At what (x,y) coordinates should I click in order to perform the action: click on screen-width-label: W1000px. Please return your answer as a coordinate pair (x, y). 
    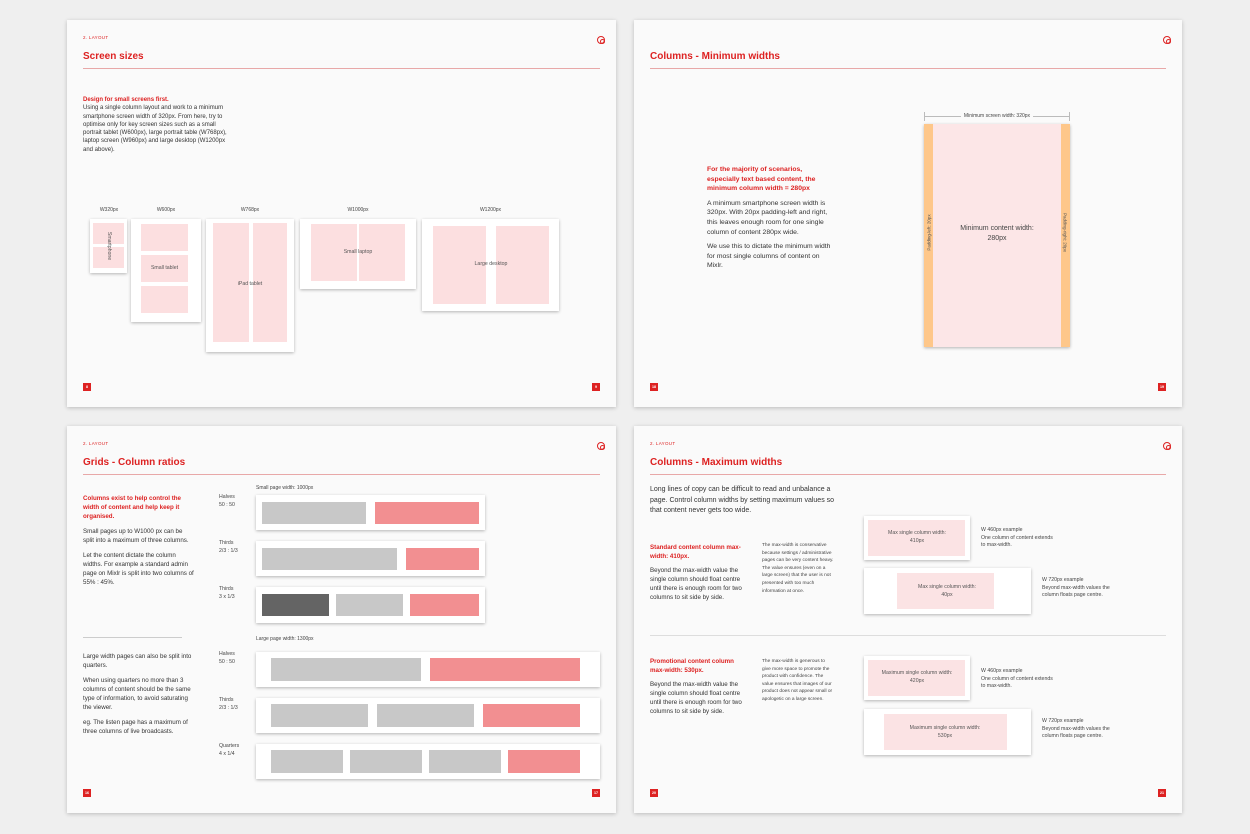
    Looking at the image, I should click on (358, 210).